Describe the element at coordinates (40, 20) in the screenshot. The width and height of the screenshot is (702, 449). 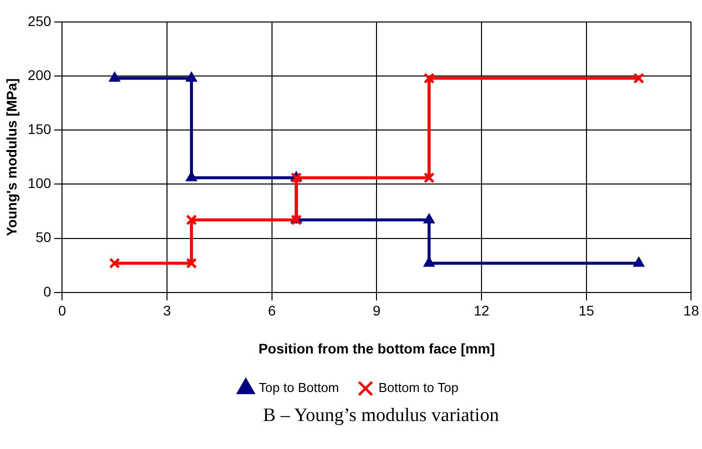
I see `y-tick-label: 250` at that location.